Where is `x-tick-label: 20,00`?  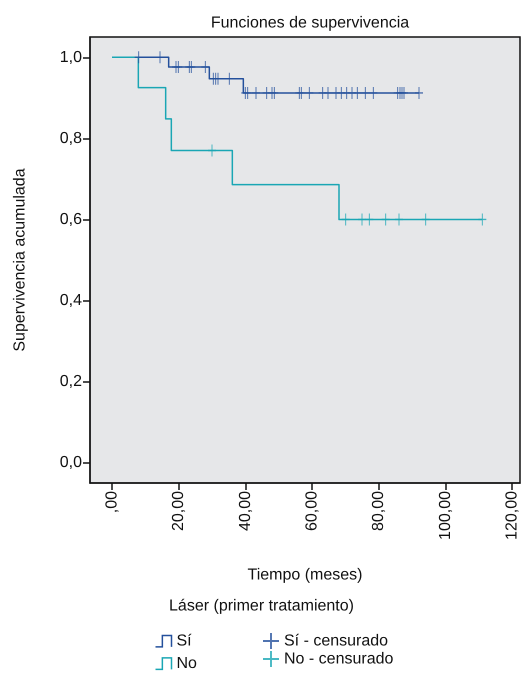
x-tick-label: 20,00 is located at coordinates (179, 511).